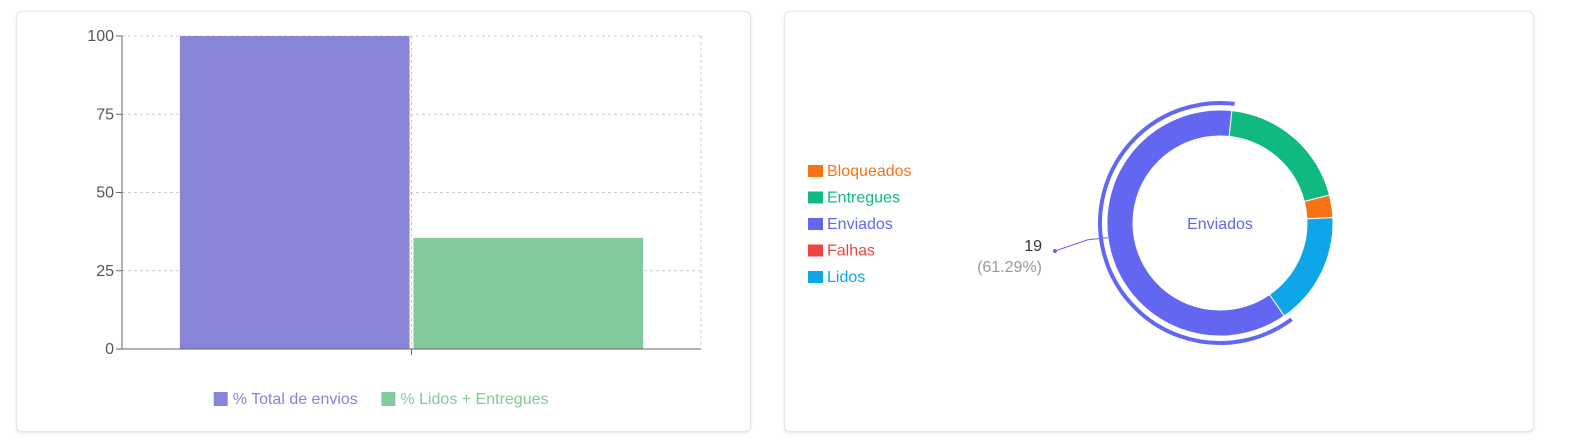  What do you see at coordinates (1009, 267) in the screenshot?
I see `active-label-percent: (61.29%)` at bounding box center [1009, 267].